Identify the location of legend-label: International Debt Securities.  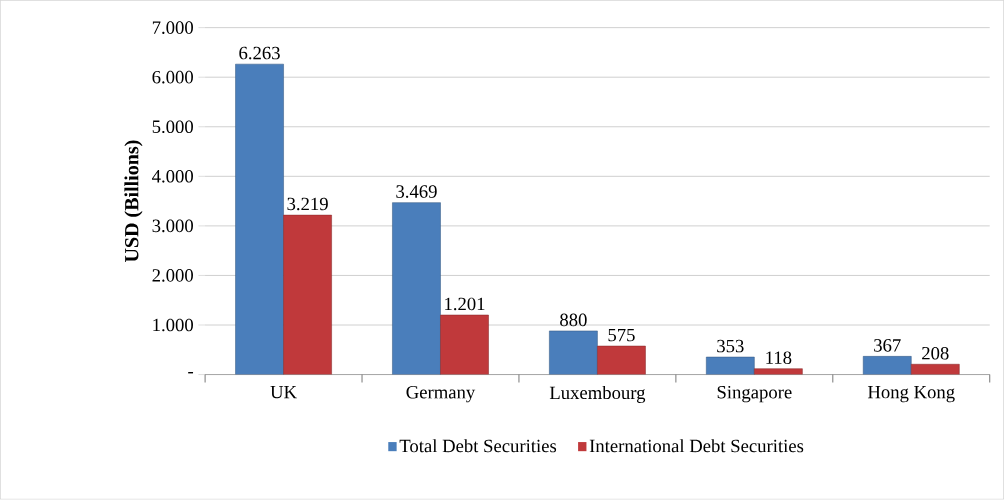
(696, 446).